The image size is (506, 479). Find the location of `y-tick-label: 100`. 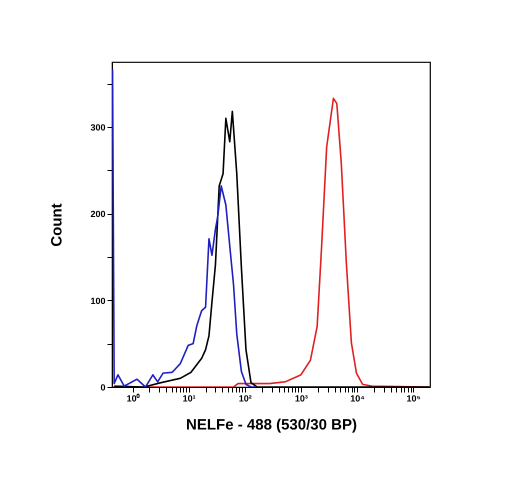

y-tick-label: 100 is located at coordinates (98, 301).